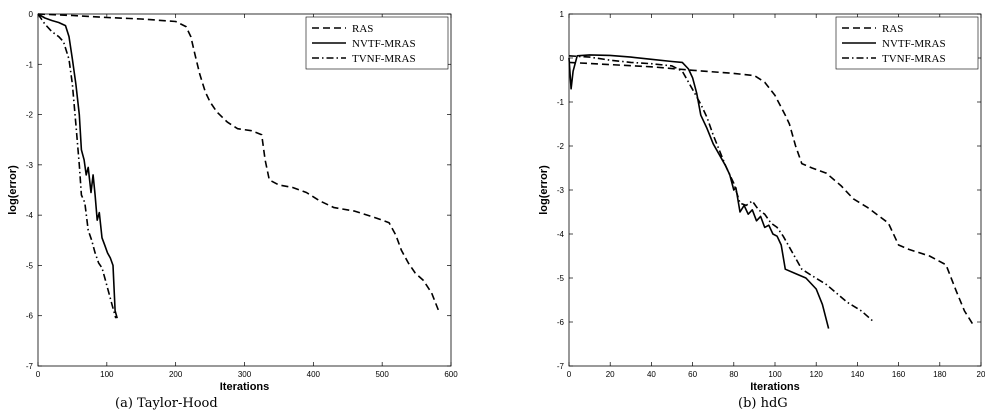  What do you see at coordinates (692, 374) in the screenshot?
I see `x-tick-label: 60` at bounding box center [692, 374].